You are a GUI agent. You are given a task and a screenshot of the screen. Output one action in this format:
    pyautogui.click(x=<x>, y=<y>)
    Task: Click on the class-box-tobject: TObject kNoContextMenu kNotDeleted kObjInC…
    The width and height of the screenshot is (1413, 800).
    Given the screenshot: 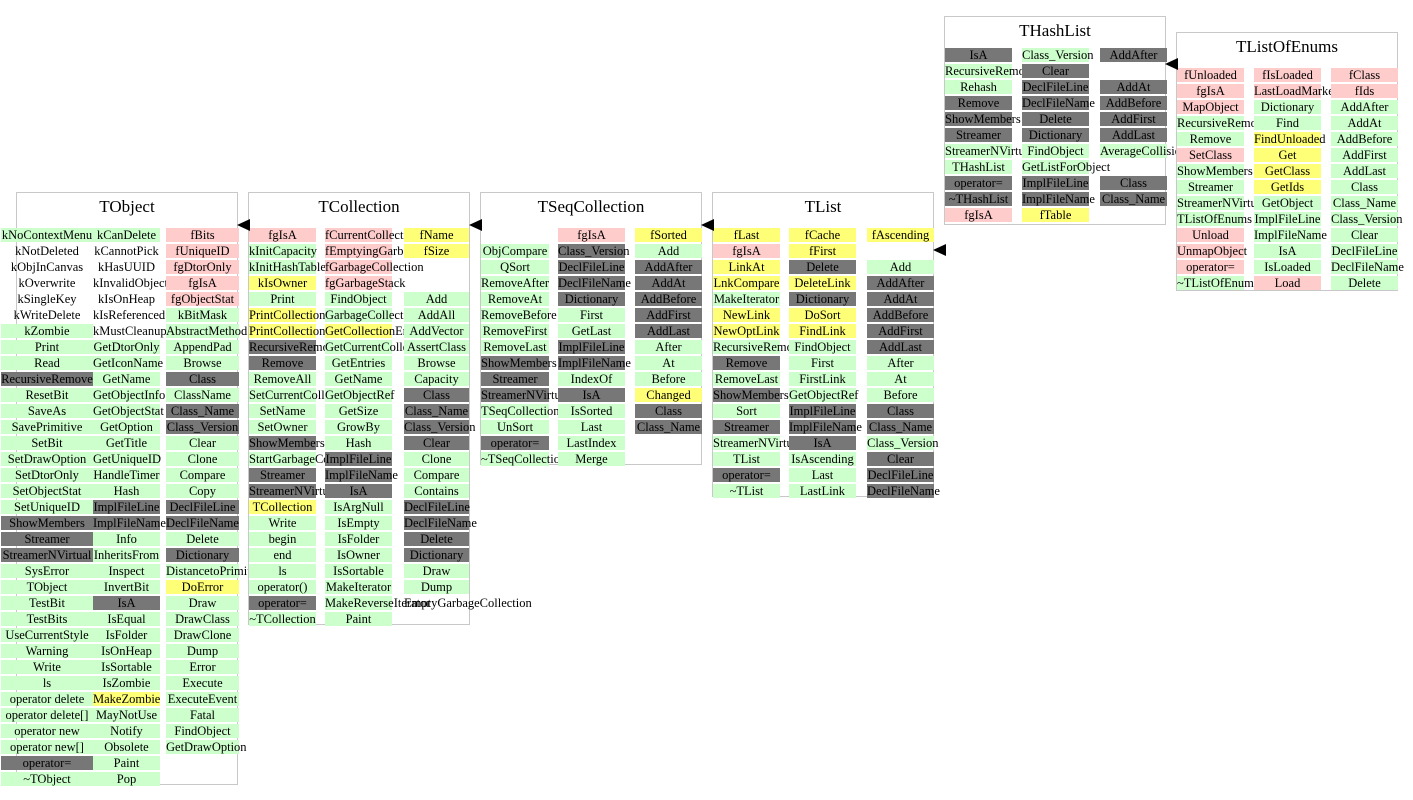 What is the action you would take?
    pyautogui.click(x=133, y=489)
    